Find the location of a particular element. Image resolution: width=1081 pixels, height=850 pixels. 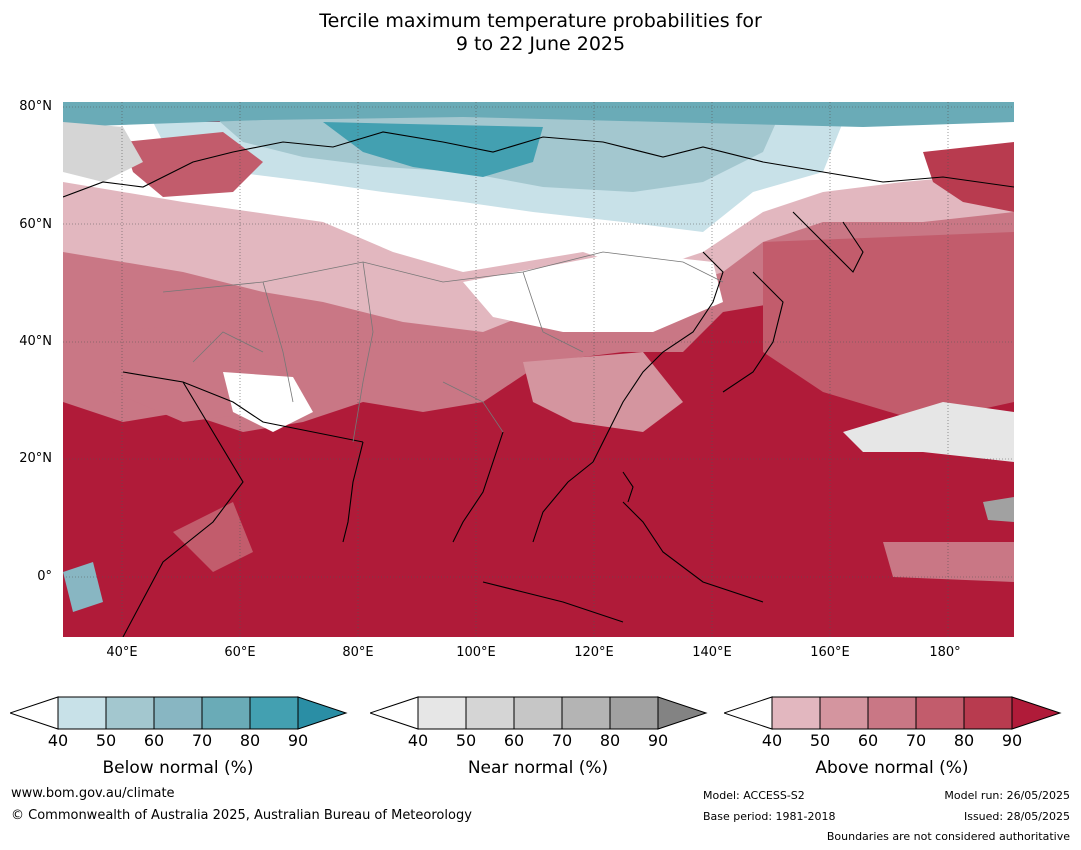

site-url: www.bom.gov.au/climate is located at coordinates (93, 793).